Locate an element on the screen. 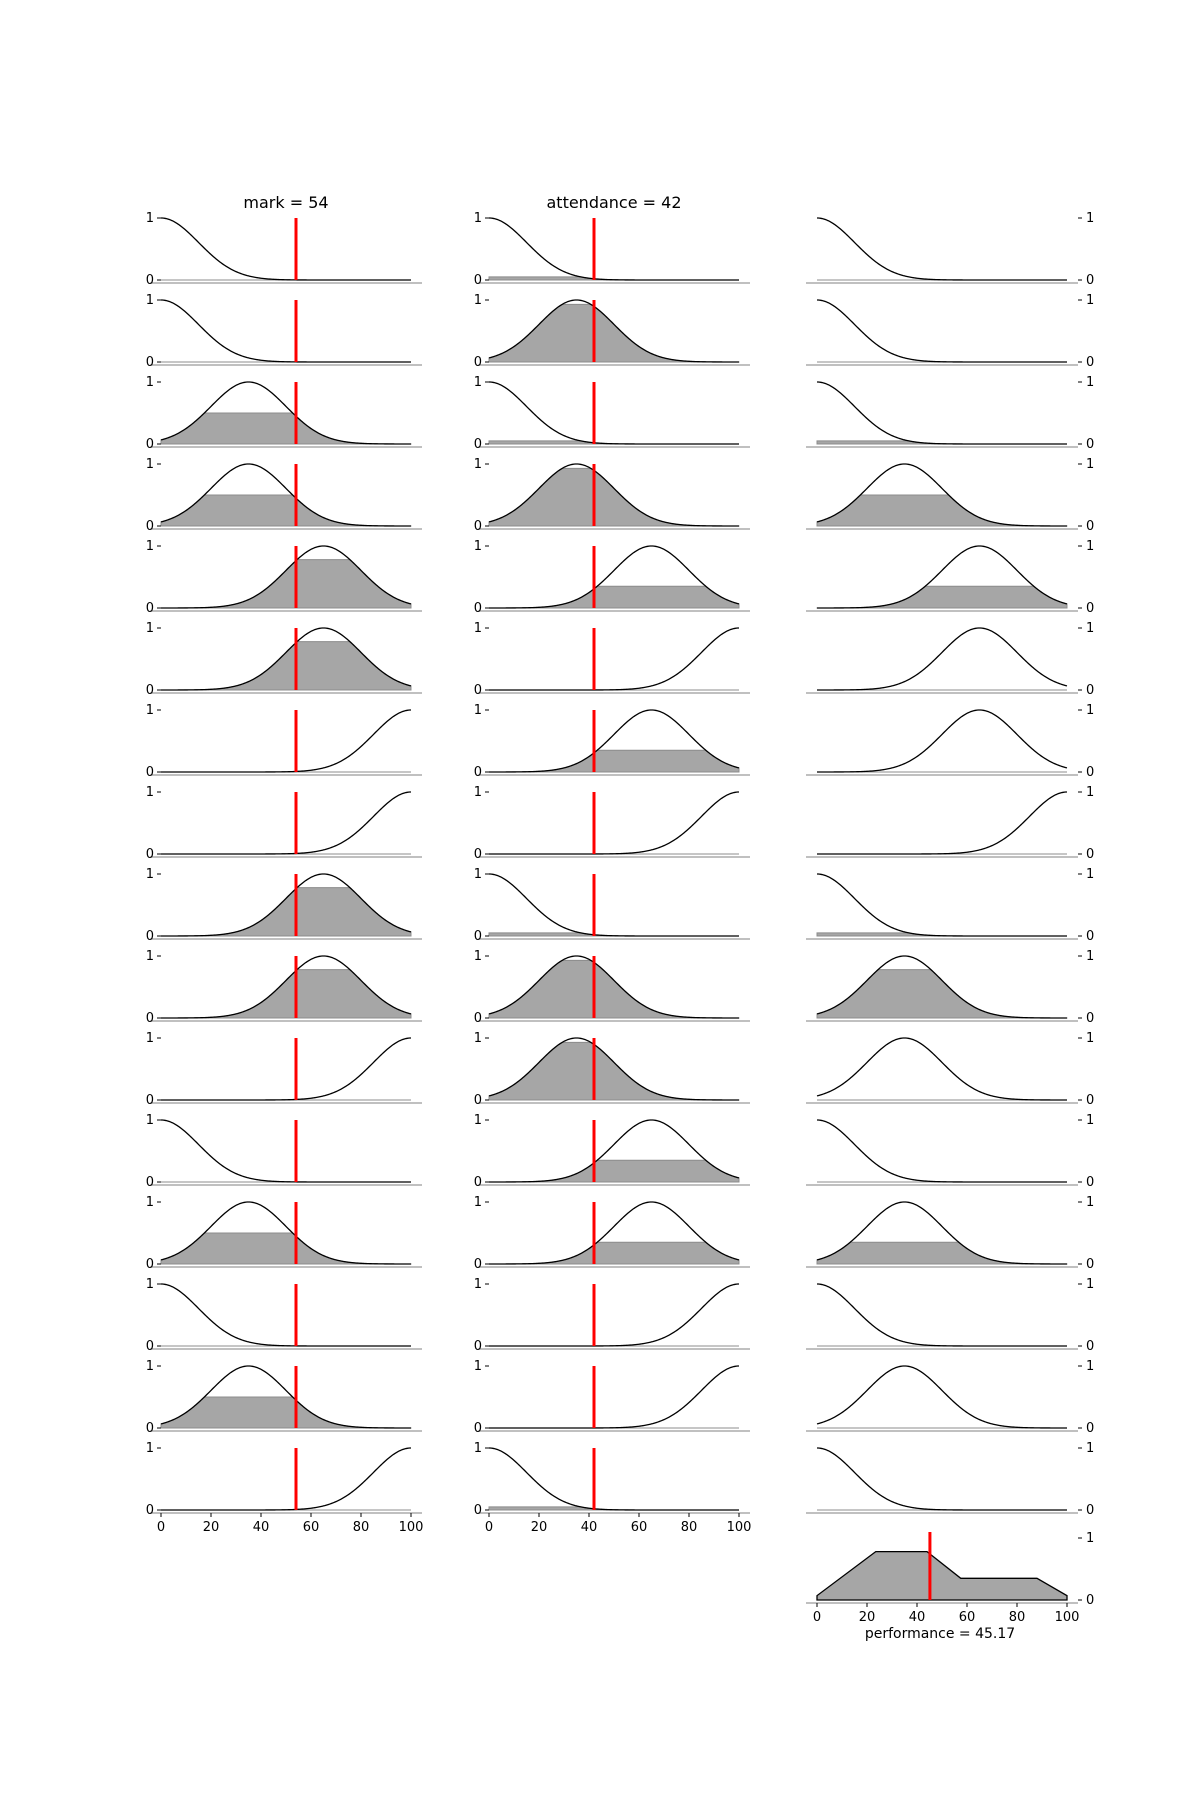  panel-c2-r14: 01 is located at coordinates (950, 1397).